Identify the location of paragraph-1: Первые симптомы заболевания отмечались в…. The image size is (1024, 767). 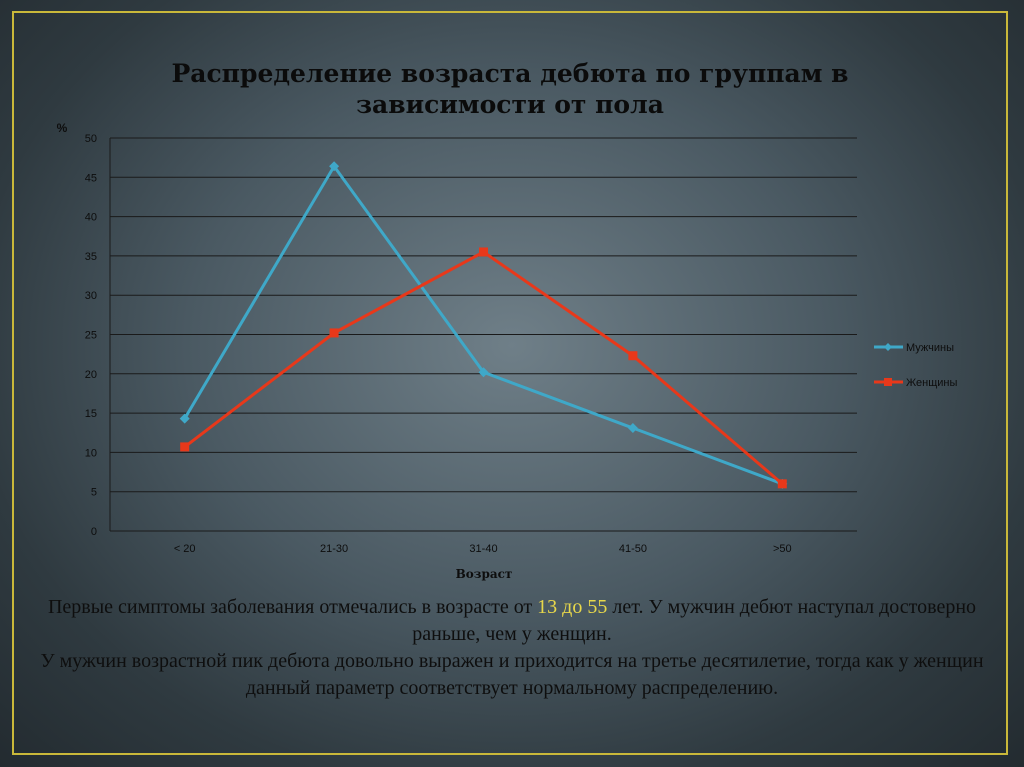
(512, 621).